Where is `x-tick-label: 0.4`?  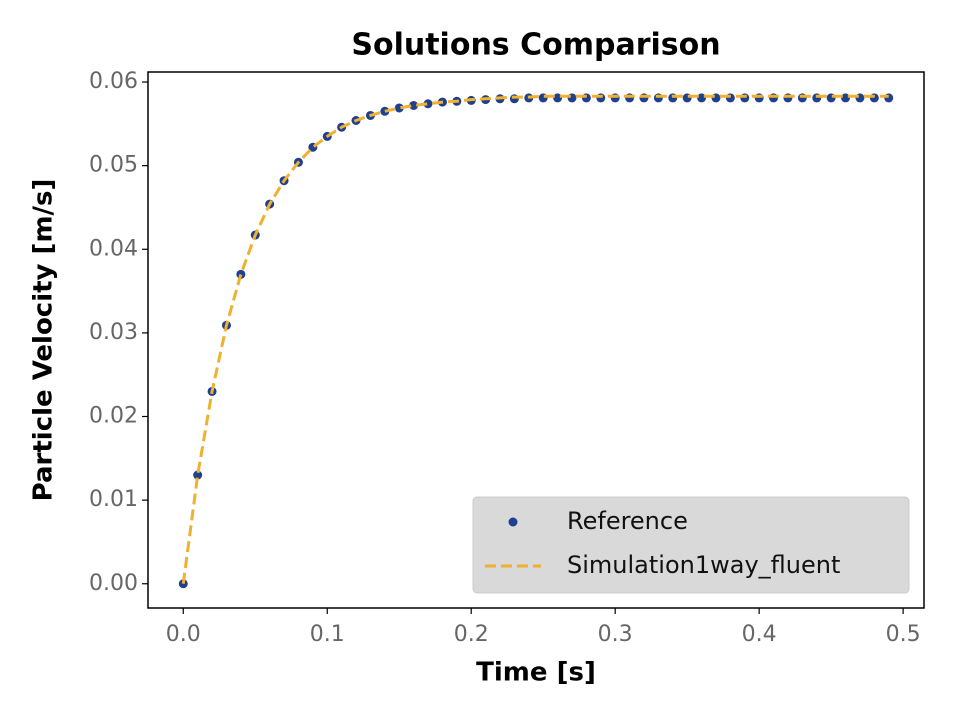
x-tick-label: 0.4 is located at coordinates (759, 634).